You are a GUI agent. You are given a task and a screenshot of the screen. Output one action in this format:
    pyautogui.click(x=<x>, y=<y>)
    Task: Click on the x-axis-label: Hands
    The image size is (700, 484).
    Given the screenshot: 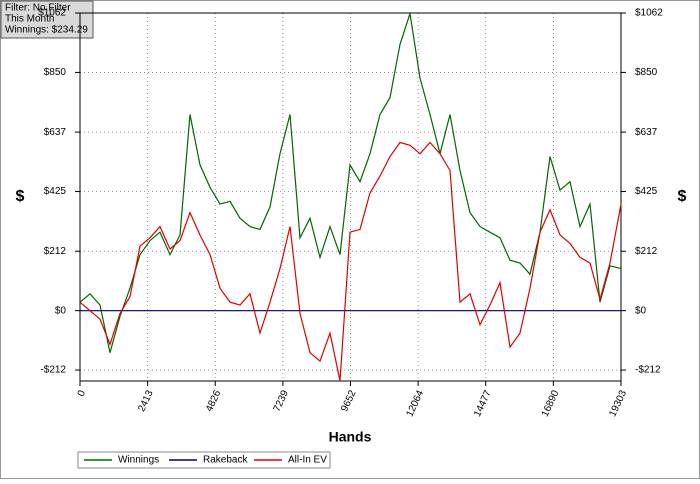 What is the action you would take?
    pyautogui.click(x=350, y=437)
    